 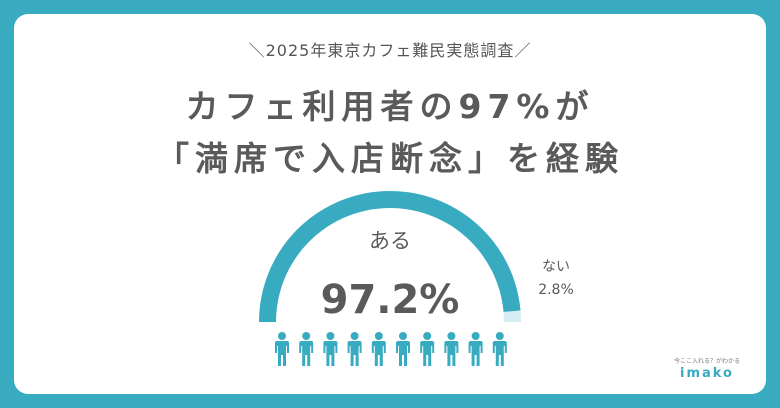 What do you see at coordinates (512, 316) in the screenshot?
I see `gauge-segment-nai` at bounding box center [512, 316].